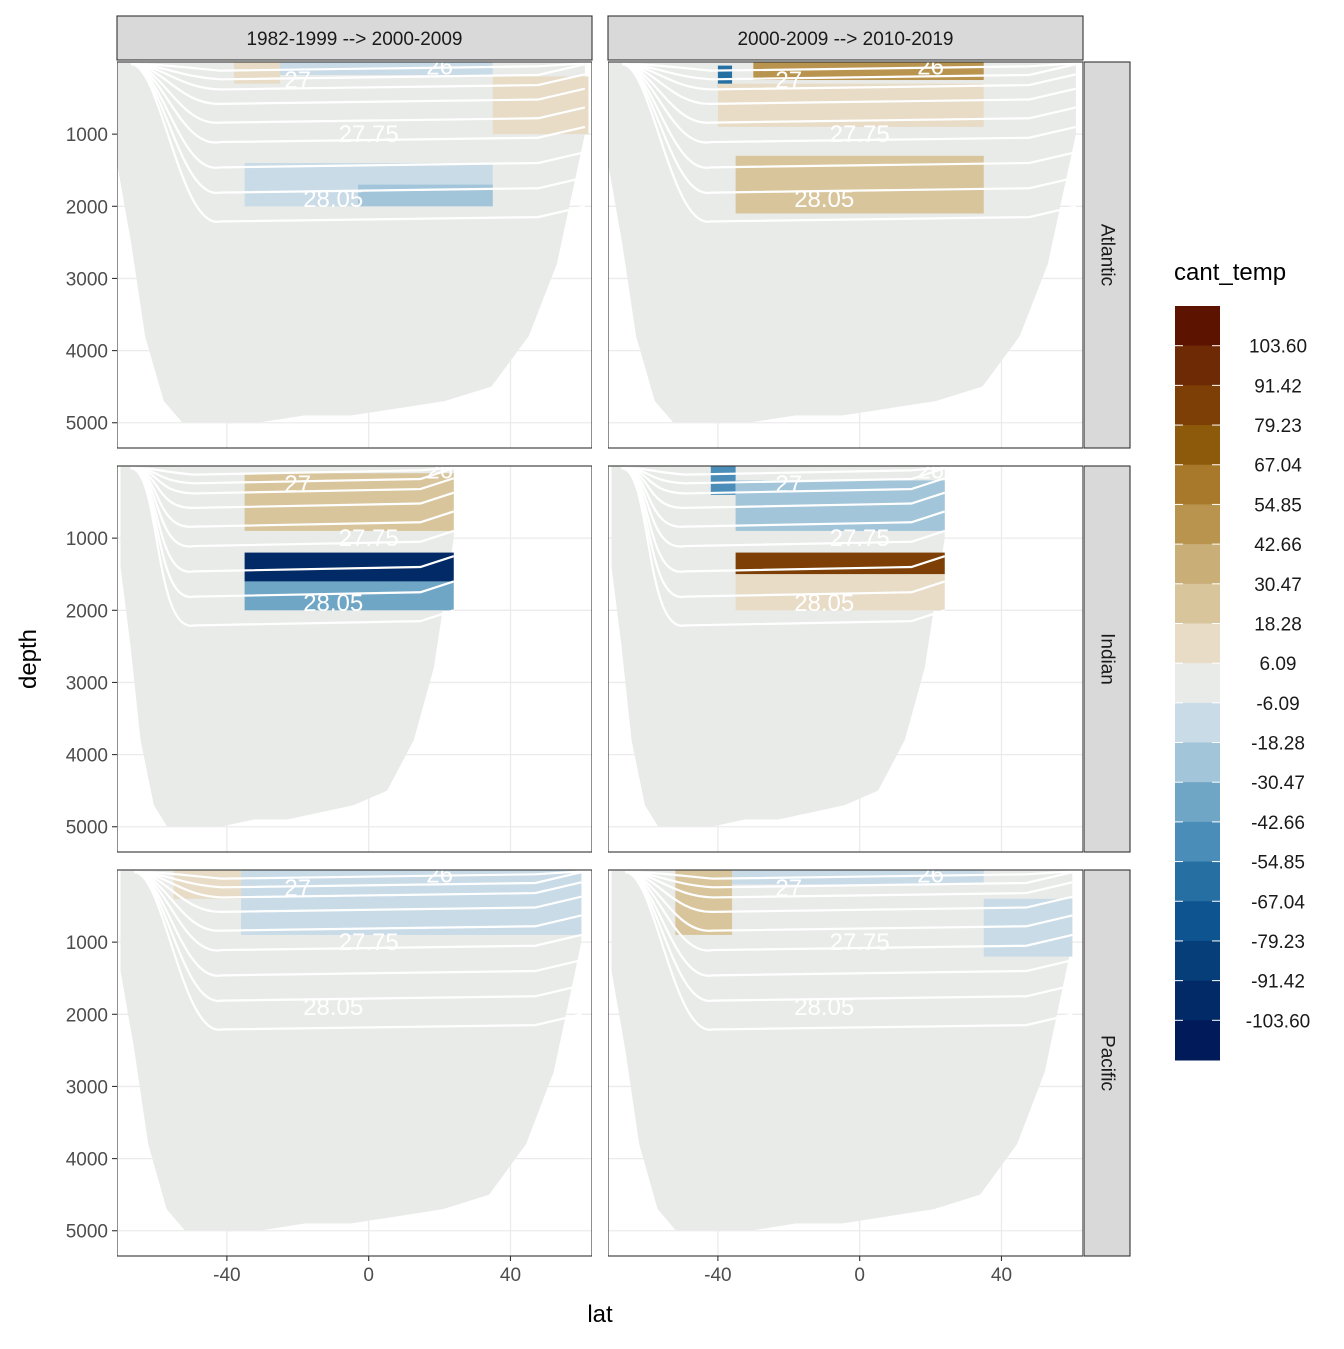 This screenshot has width=1344, height=1349. What do you see at coordinates (1278, 545) in the screenshot?
I see `legend-label: 42.66` at bounding box center [1278, 545].